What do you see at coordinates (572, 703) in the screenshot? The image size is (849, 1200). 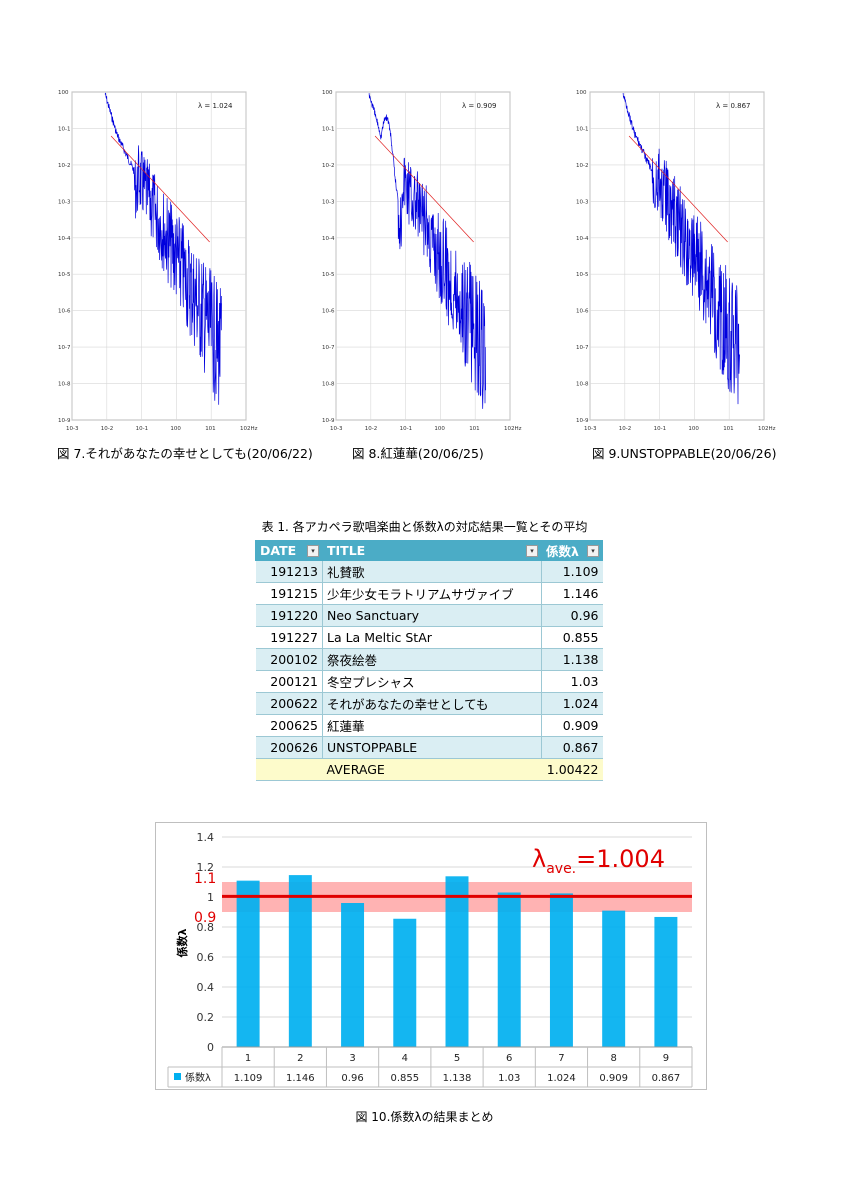 I see `cell-value: 1.024` at bounding box center [572, 703].